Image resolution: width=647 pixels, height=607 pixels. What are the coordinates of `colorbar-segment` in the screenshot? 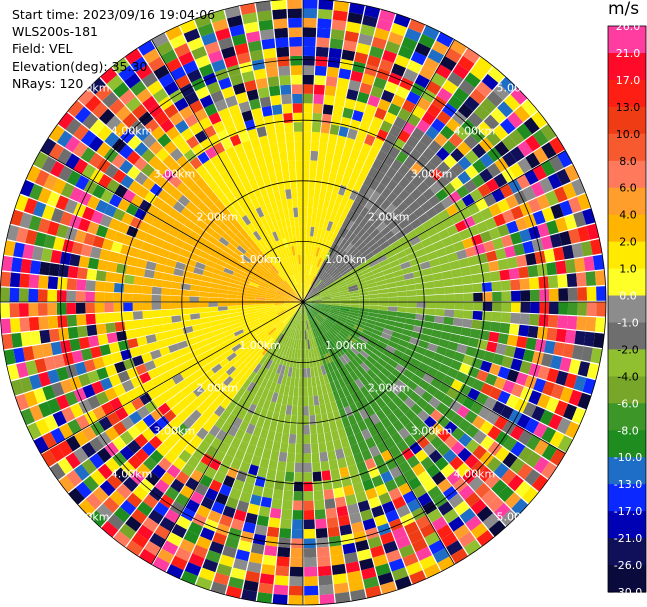 It's located at (627, 417).